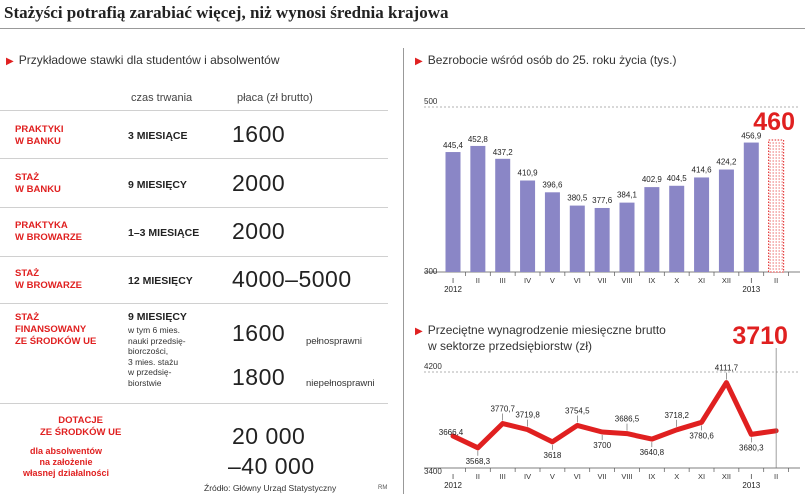 Image resolution: width=805 pixels, height=503 pixels. What do you see at coordinates (577, 410) in the screenshot?
I see `line-value-label: 3754,5` at bounding box center [577, 410].